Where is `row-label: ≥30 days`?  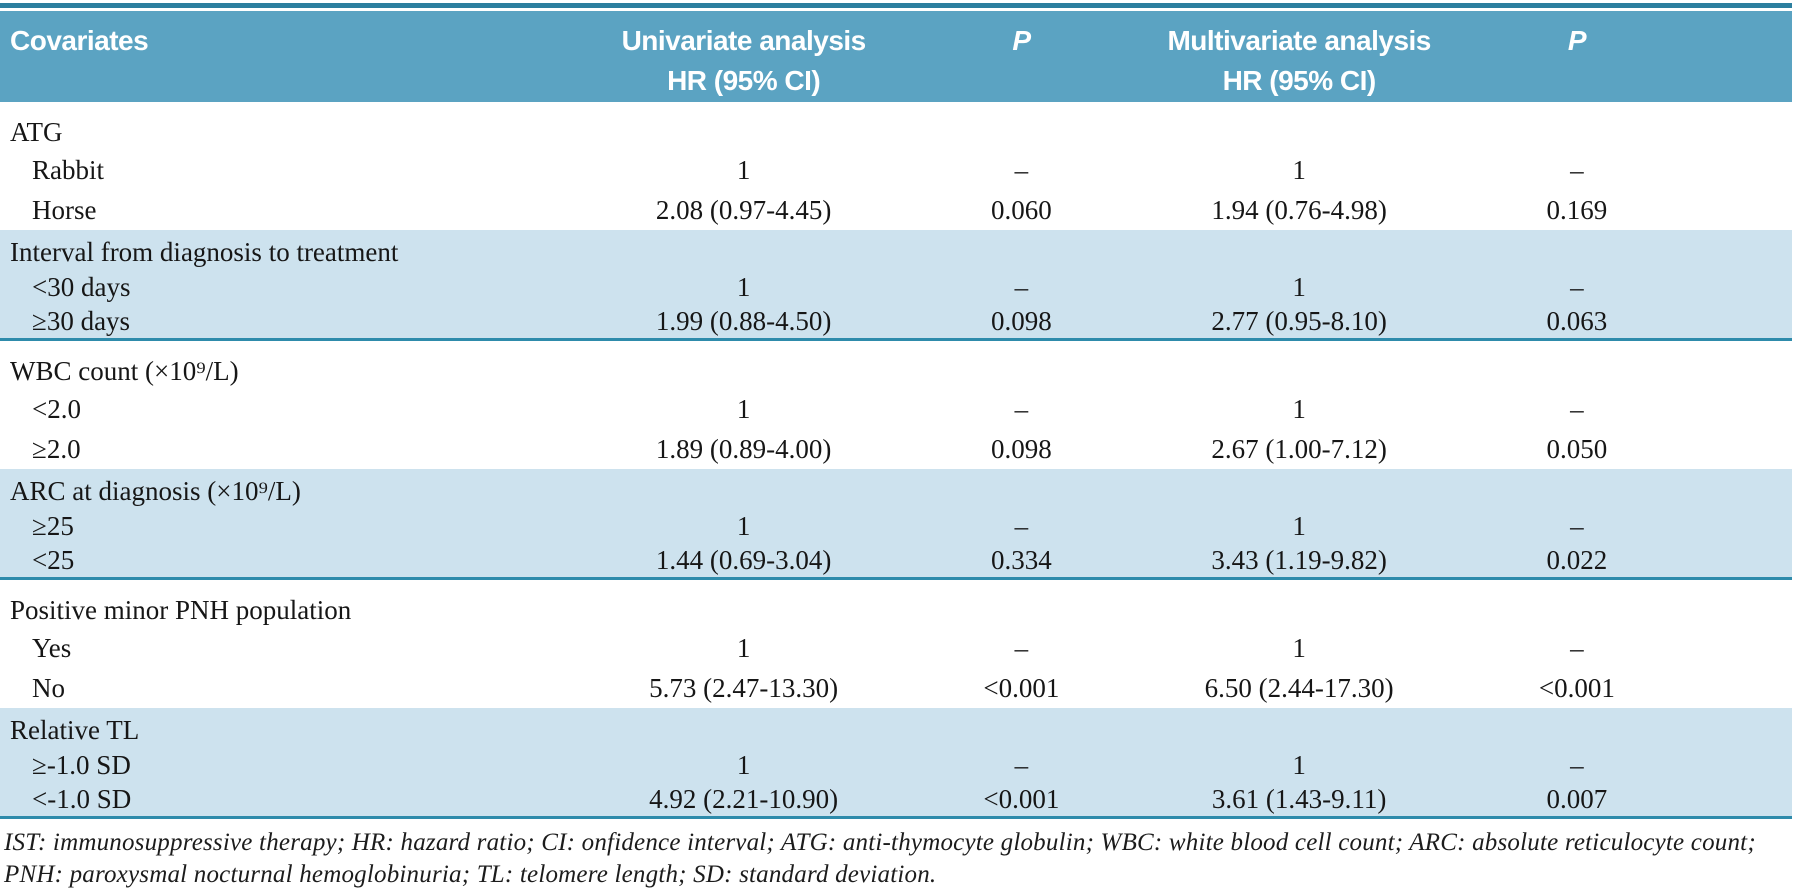
row-label: ≥30 days is located at coordinates (278, 322).